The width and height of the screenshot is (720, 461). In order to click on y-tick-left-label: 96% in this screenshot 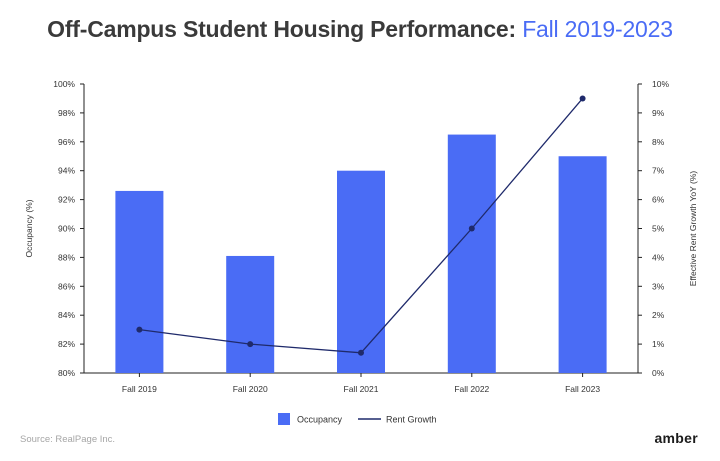, I will do `click(66, 142)`.